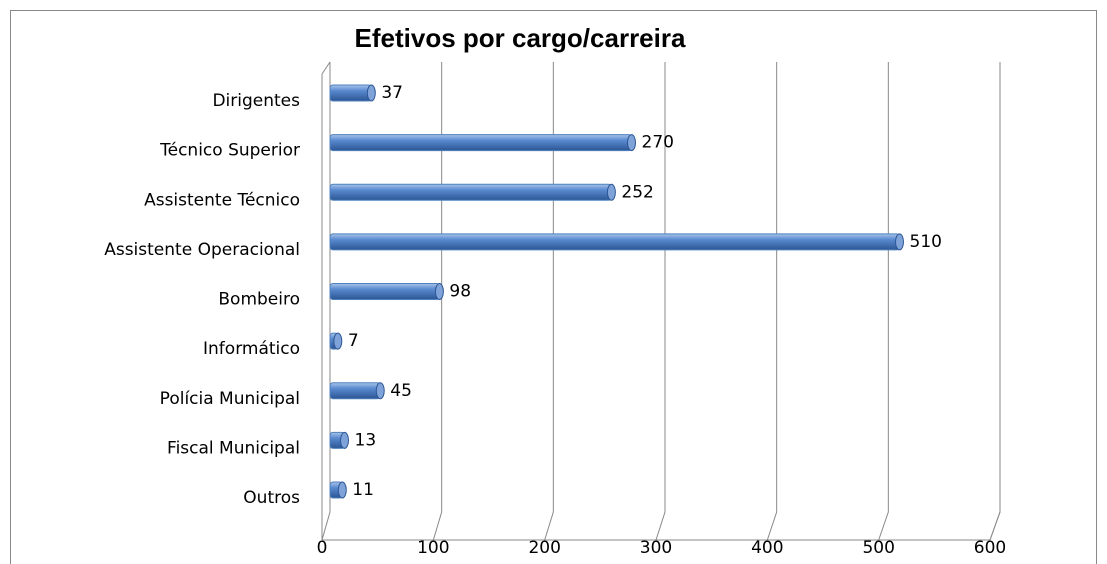 The height and width of the screenshot is (564, 1107). What do you see at coordinates (363, 490) in the screenshot?
I see `data-label: 11` at bounding box center [363, 490].